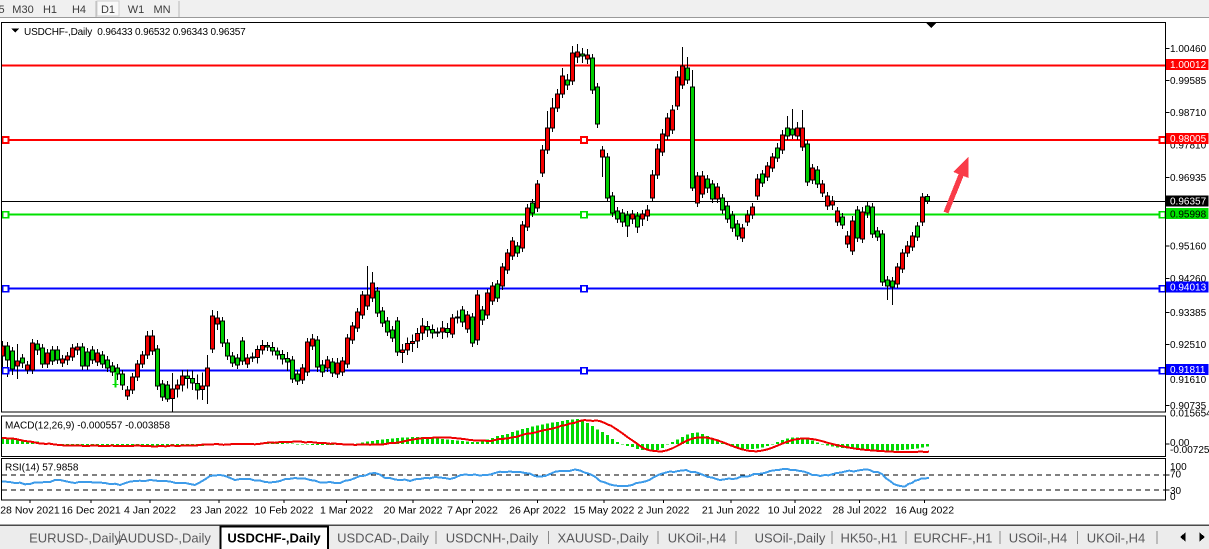  What do you see at coordinates (604, 511) in the screenshot?
I see `svg-text: 15 May 2022` at bounding box center [604, 511].